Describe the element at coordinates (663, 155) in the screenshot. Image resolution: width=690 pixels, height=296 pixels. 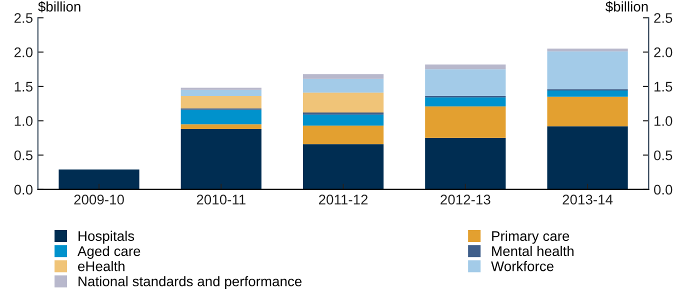
I see `y2-tick-label: 0.5` at that location.